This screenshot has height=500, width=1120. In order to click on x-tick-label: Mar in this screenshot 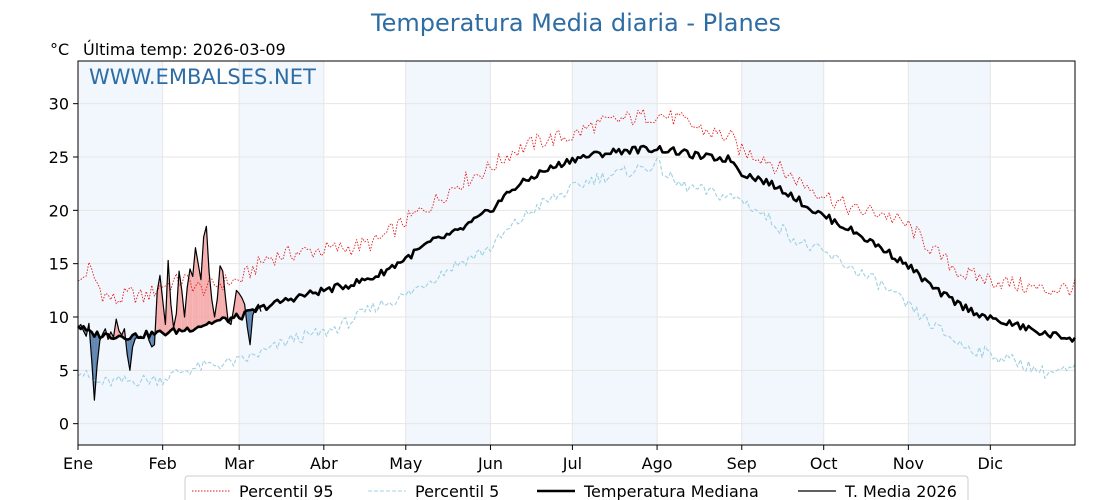, I will do `click(239, 463)`.